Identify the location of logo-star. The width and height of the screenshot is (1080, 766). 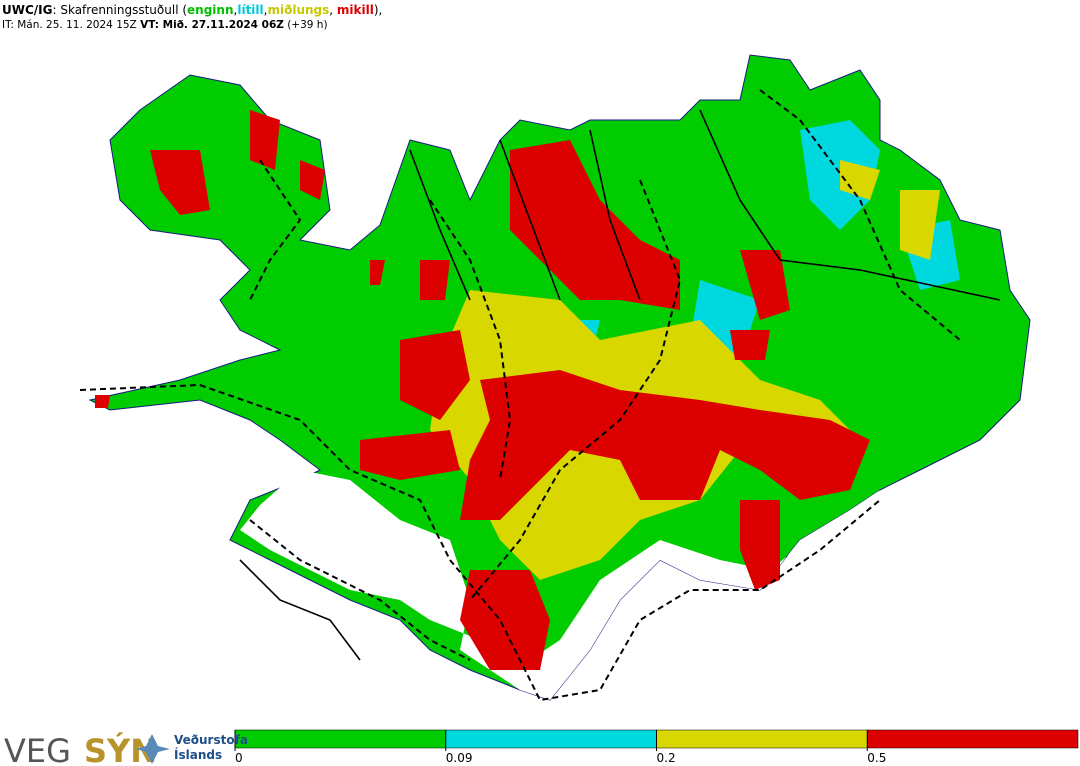
(153, 749).